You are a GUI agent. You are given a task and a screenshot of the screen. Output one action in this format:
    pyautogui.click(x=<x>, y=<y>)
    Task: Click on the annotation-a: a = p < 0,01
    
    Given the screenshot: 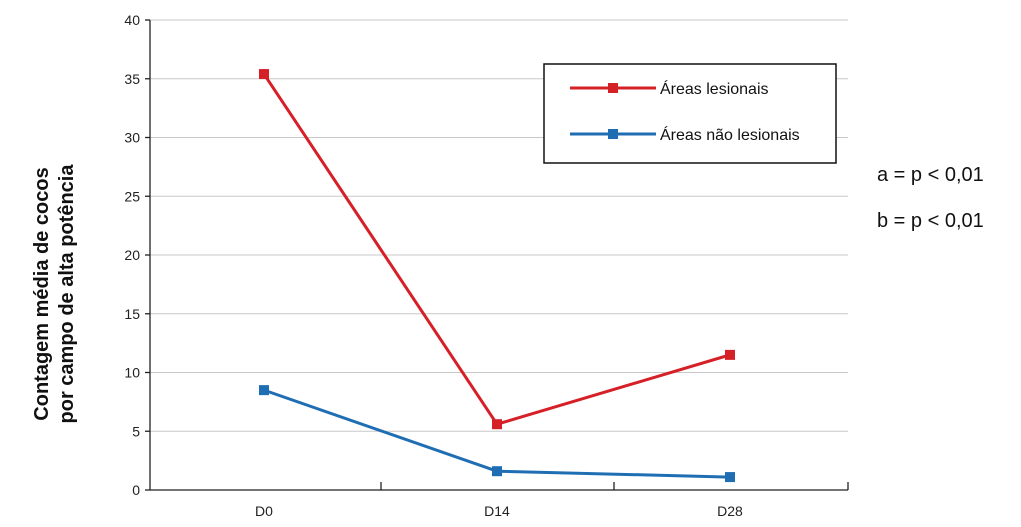 What is the action you would take?
    pyautogui.click(x=930, y=175)
    